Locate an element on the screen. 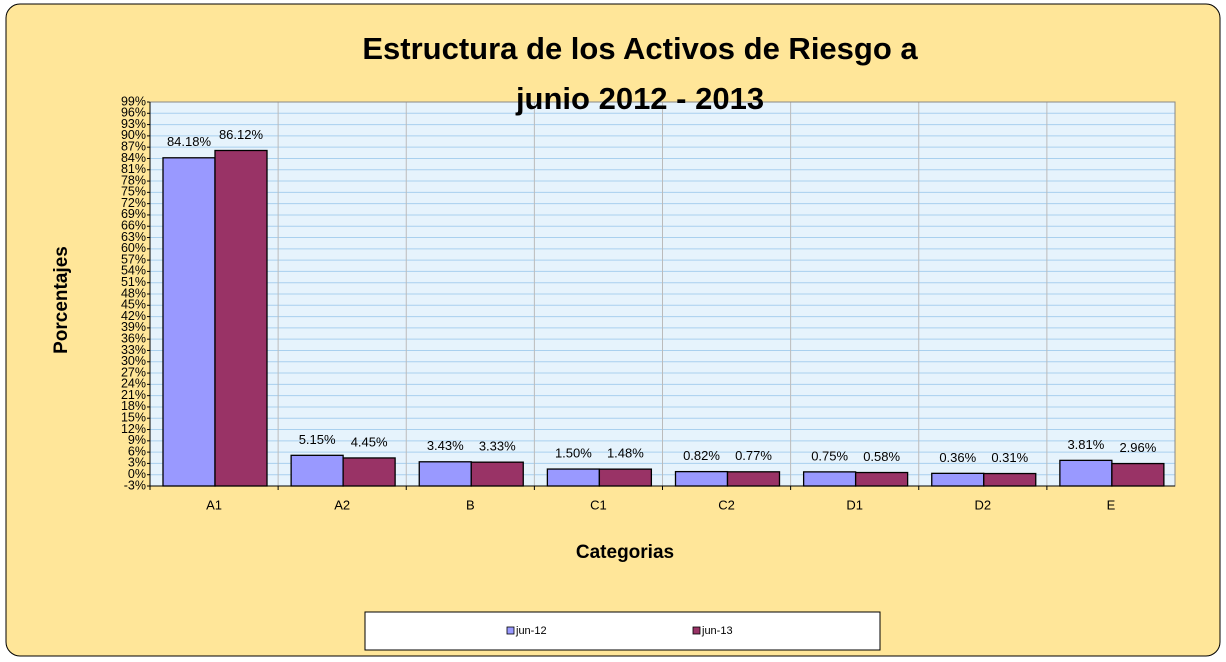  y-tick-label: 39% is located at coordinates (133, 327).